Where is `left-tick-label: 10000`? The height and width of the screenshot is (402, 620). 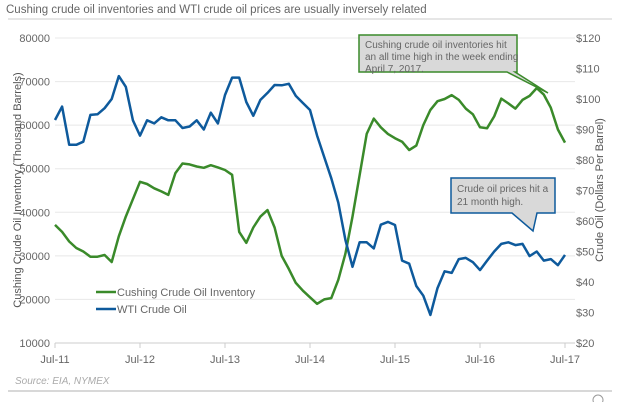
left-tick-label: 10000 is located at coordinates (34, 344).